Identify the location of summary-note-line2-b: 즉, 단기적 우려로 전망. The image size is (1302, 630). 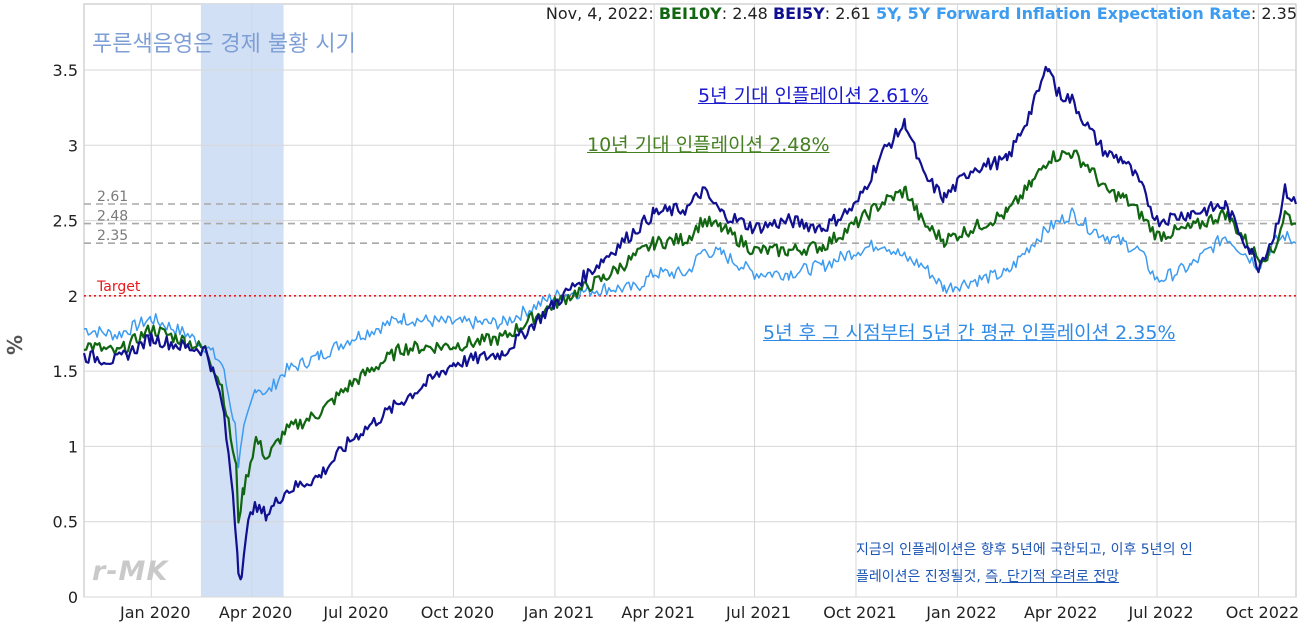
(1052, 577).